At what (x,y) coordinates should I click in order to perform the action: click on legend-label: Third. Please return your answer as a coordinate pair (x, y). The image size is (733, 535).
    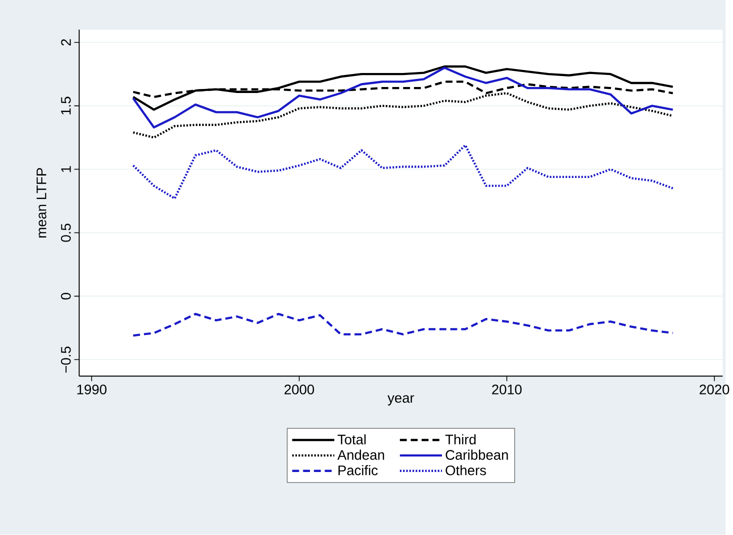
    Looking at the image, I should click on (460, 439).